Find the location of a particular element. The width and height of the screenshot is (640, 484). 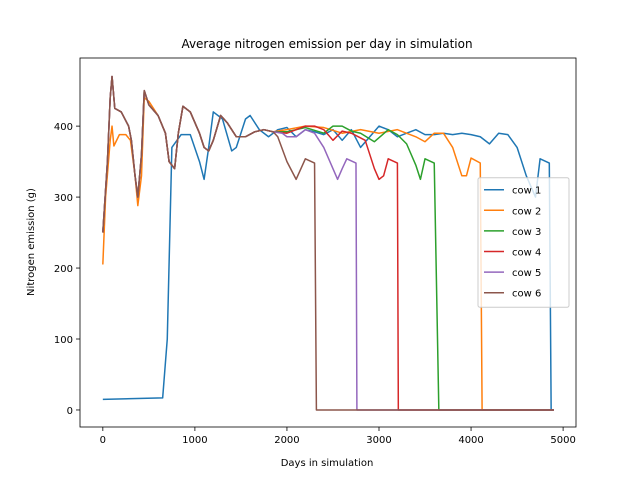

y-axis-label: Nitrogen emission (g) is located at coordinates (31, 242).